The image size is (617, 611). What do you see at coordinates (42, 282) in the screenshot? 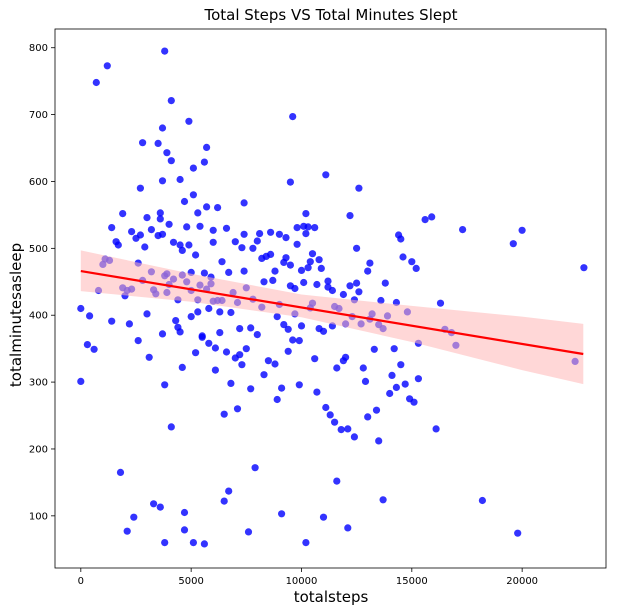
I see `y-axis-ticks: 100 200 300 400 500 600 700 800` at bounding box center [42, 282].